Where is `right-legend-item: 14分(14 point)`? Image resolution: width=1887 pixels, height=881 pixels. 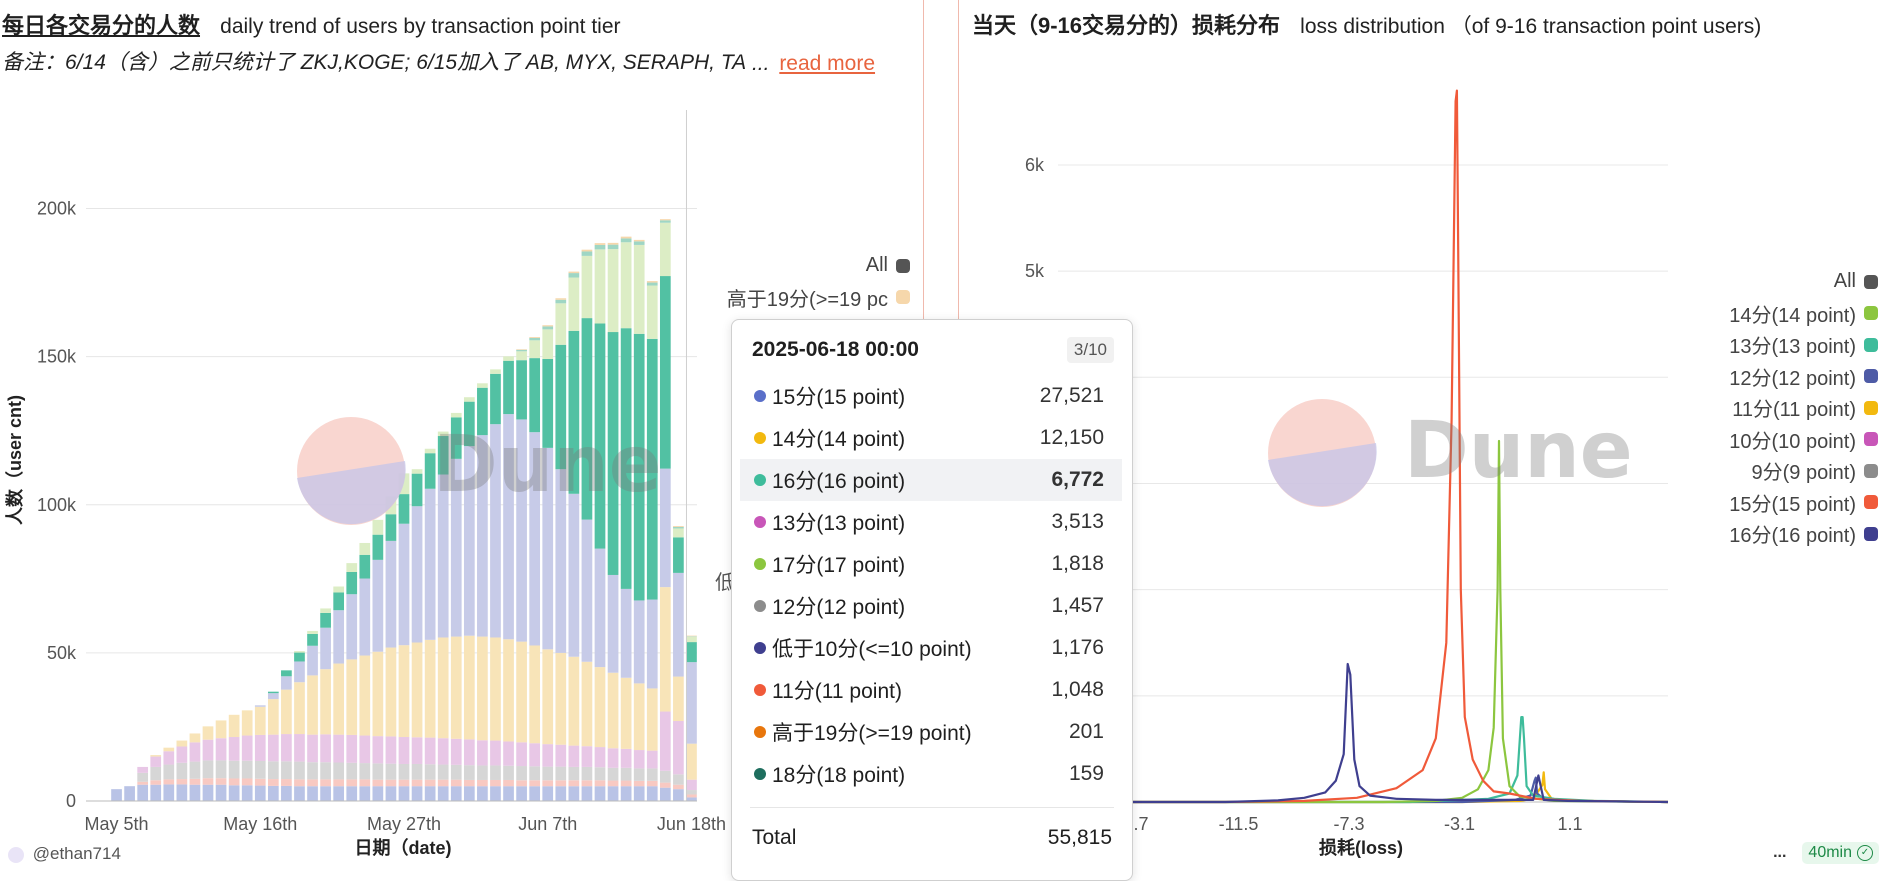 right-legend-item: 14分(14 point) is located at coordinates (1758, 314).